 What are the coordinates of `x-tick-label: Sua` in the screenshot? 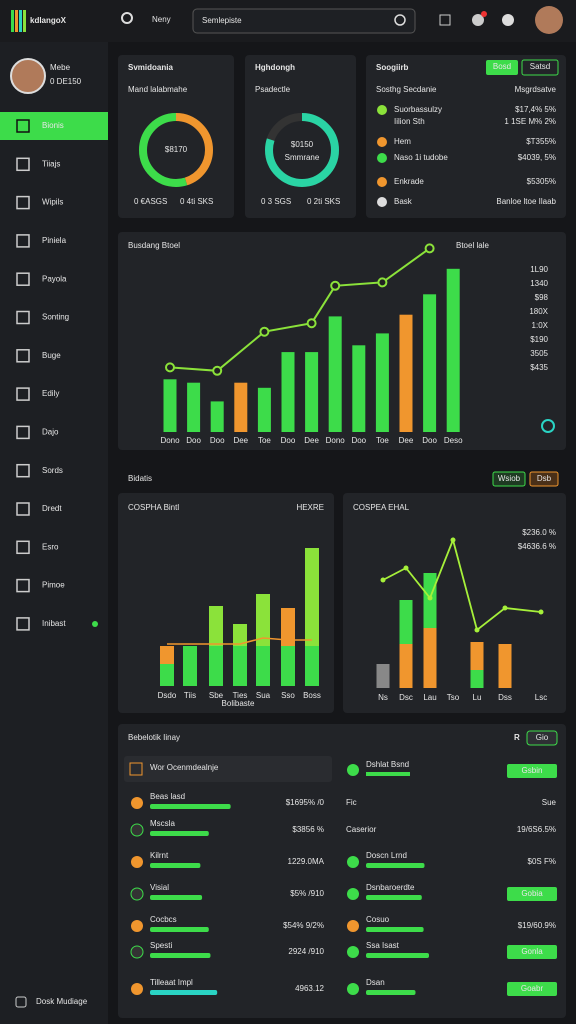 It's located at (263, 695).